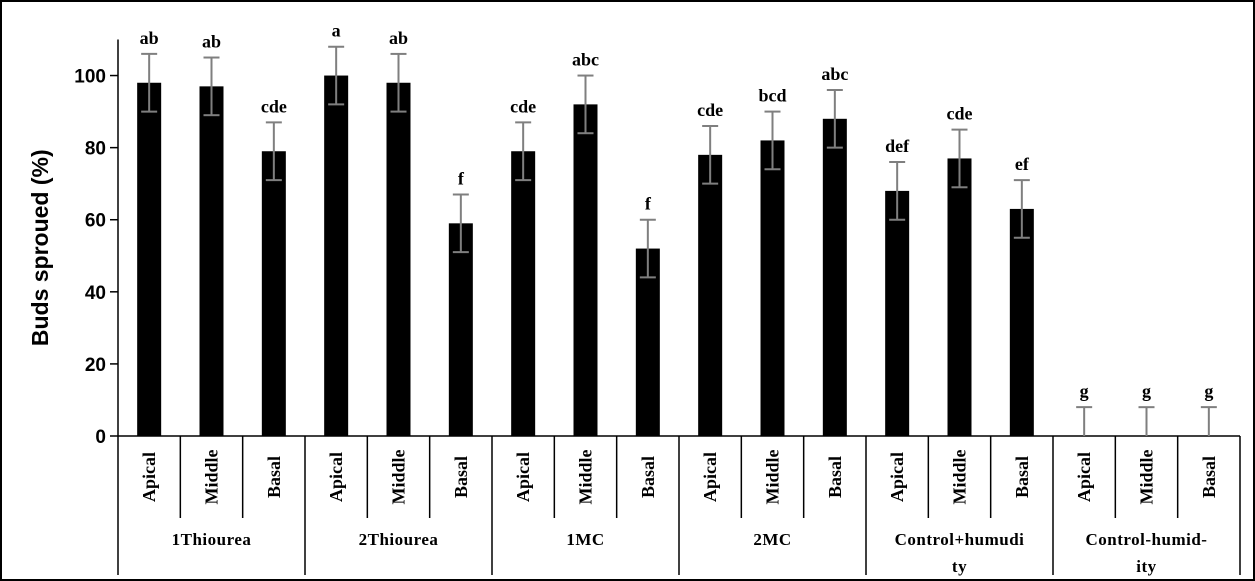  What do you see at coordinates (959, 566) in the screenshot?
I see `x-group-label: ty` at bounding box center [959, 566].